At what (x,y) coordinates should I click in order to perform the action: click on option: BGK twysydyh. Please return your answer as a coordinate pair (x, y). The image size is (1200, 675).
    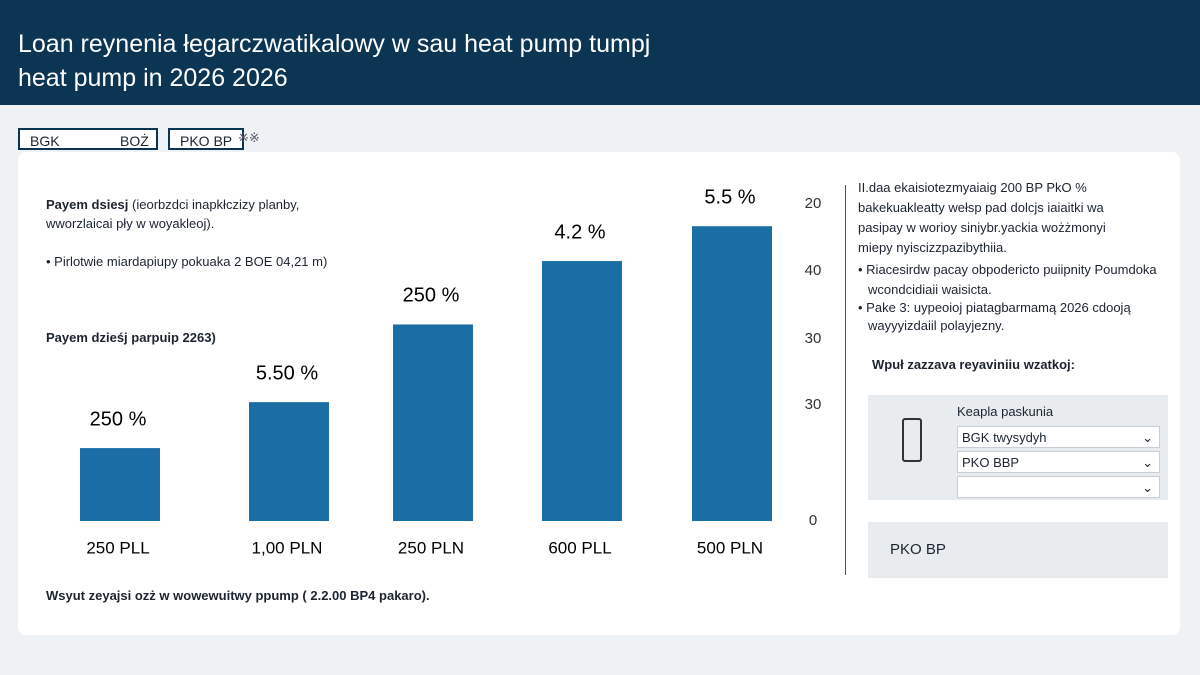
    Looking at the image, I should click on (1004, 437).